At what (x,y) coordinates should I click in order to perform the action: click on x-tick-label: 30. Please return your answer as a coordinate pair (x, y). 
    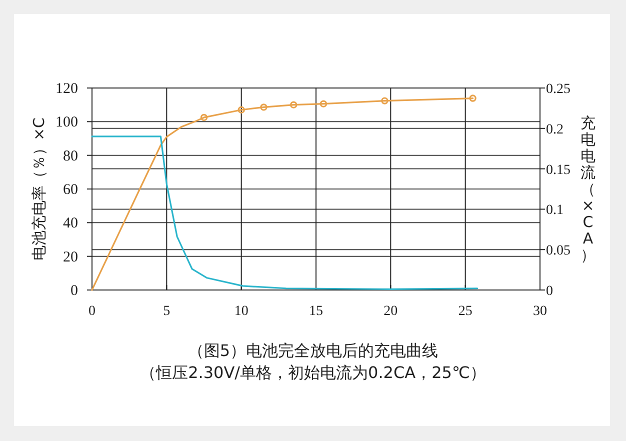
    Looking at the image, I should click on (540, 311).